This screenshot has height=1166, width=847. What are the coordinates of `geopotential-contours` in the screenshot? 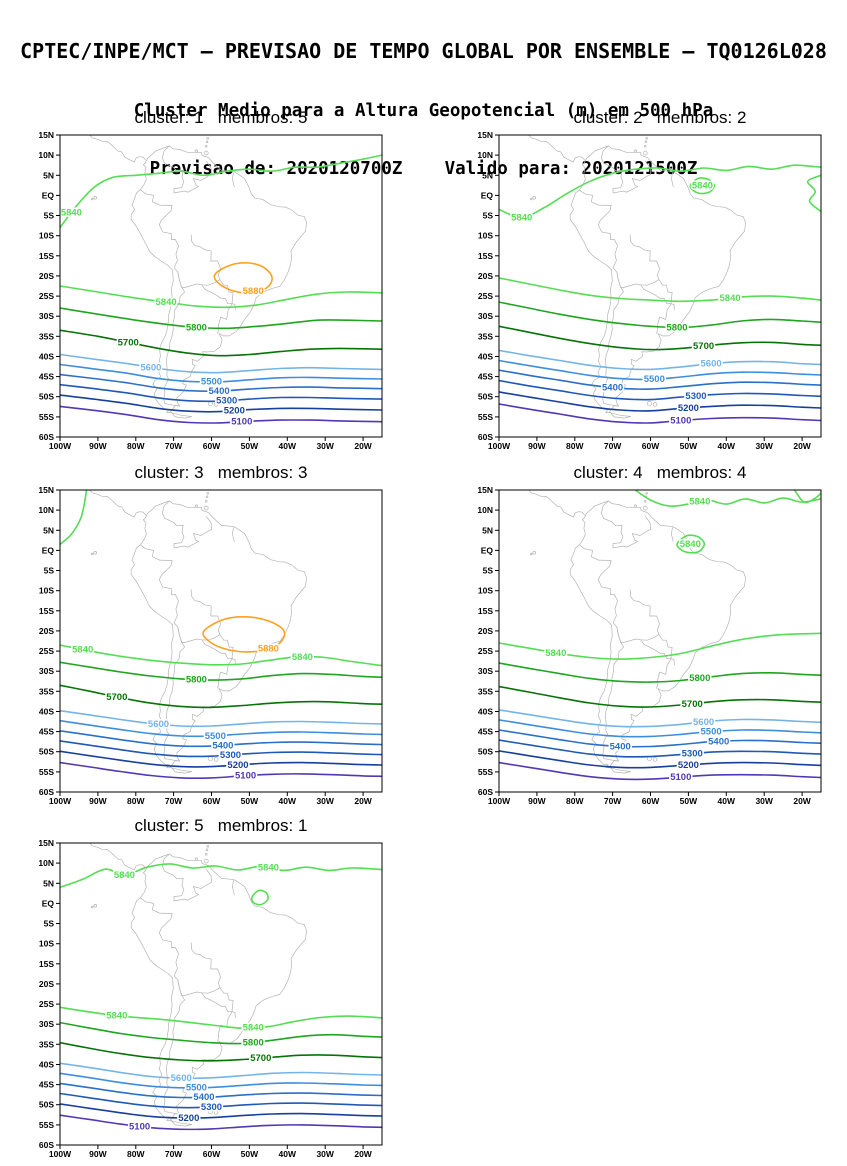 It's located at (660, 294).